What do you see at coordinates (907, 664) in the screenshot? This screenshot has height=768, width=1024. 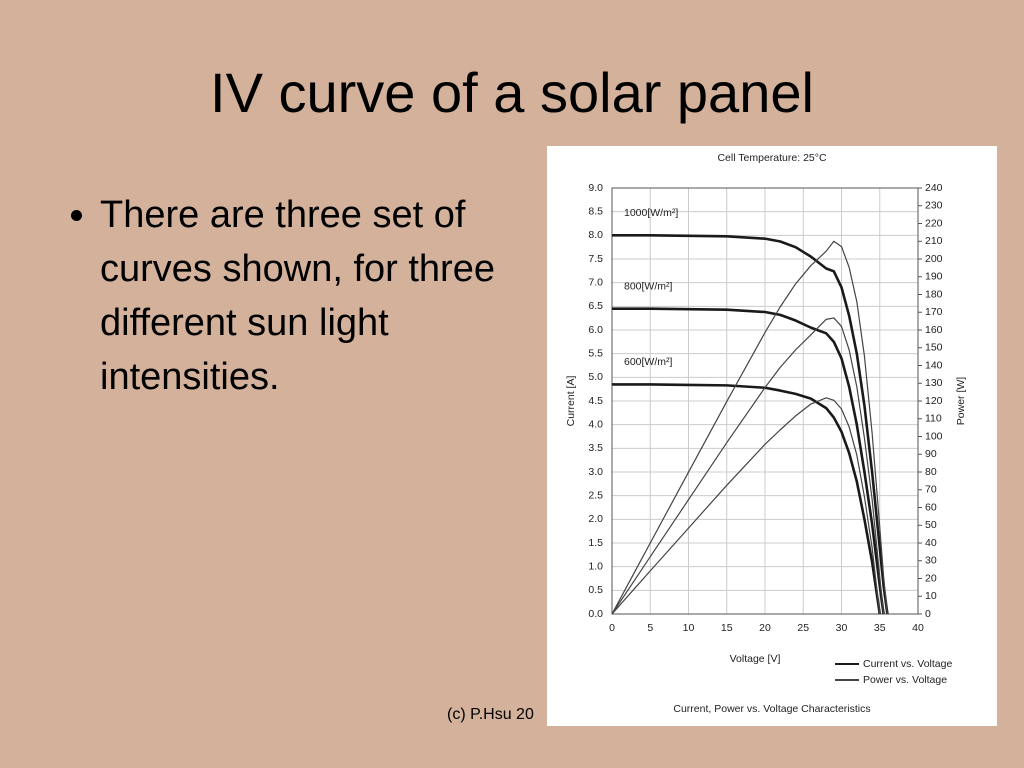 I see `legend-label: Current vs. Voltage` at bounding box center [907, 664].